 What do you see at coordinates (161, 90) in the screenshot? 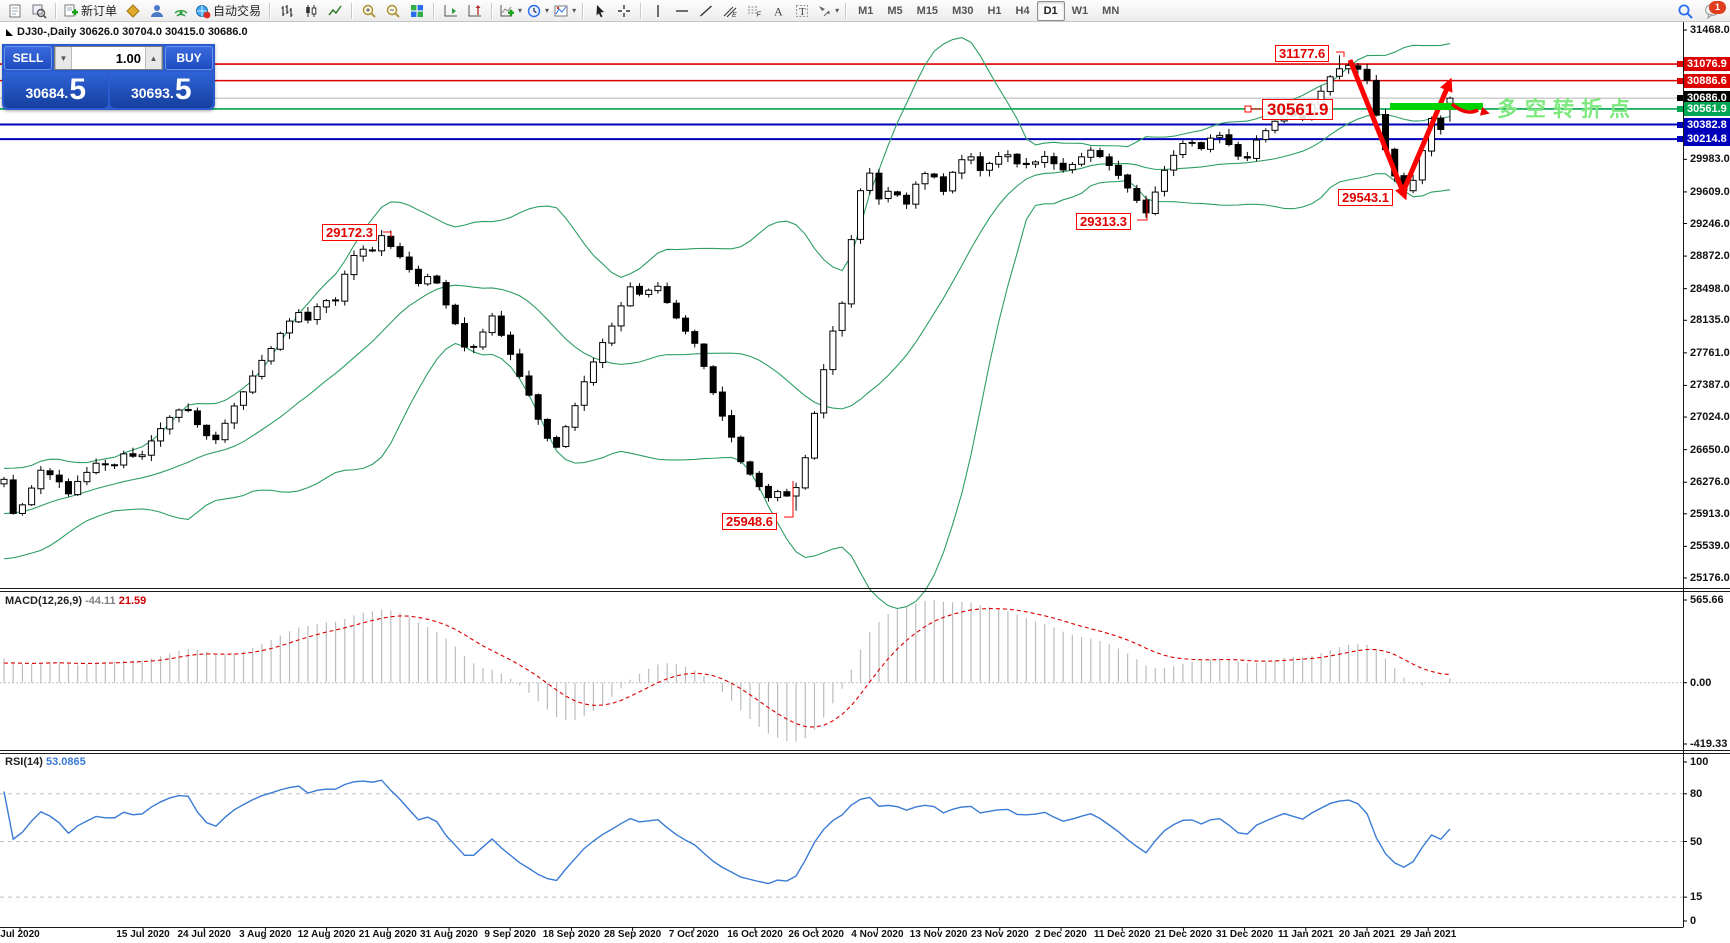
I see `buy-price-display: 30693. 5` at bounding box center [161, 90].